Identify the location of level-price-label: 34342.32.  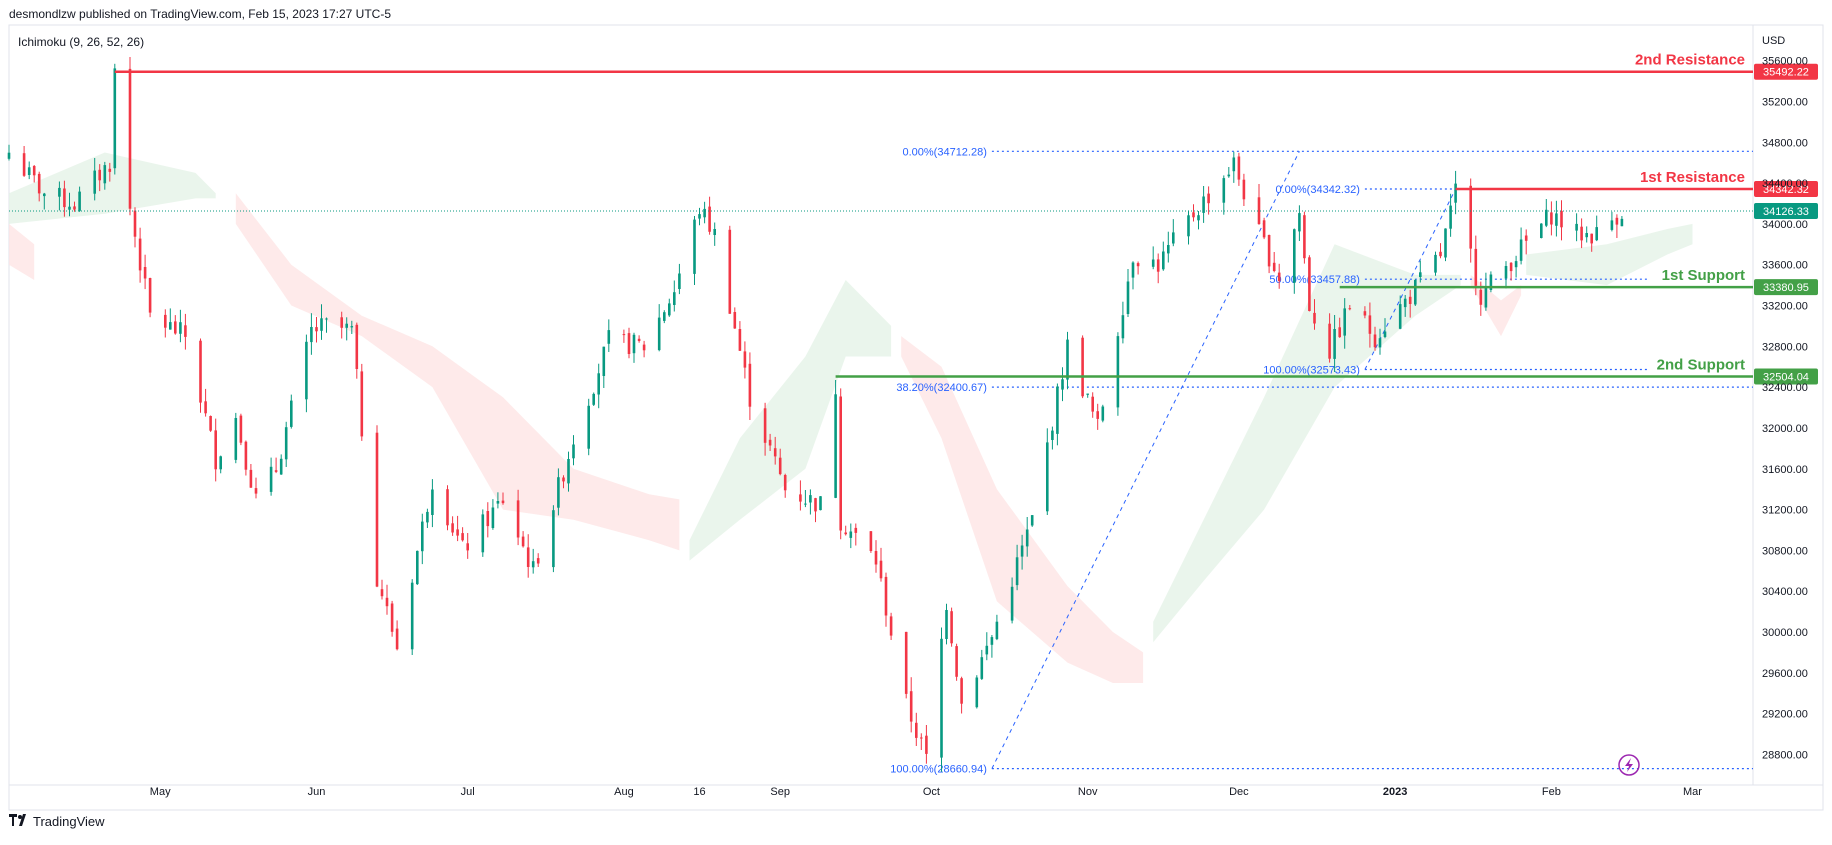
(1786, 190).